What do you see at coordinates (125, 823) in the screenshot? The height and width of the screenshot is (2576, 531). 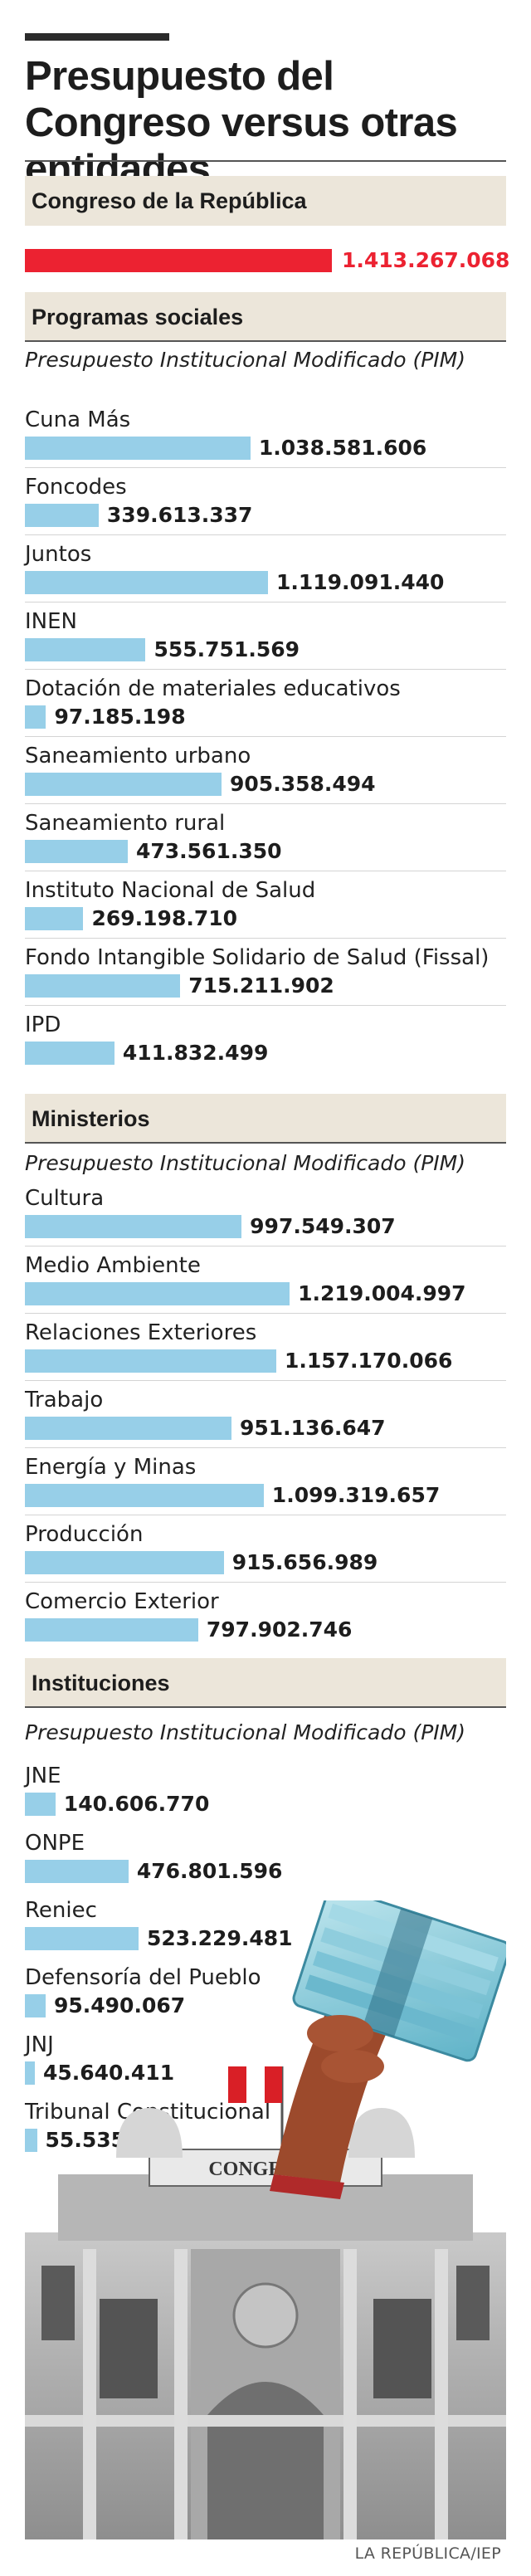 I see `item-label: Saneamiento rural` at bounding box center [125, 823].